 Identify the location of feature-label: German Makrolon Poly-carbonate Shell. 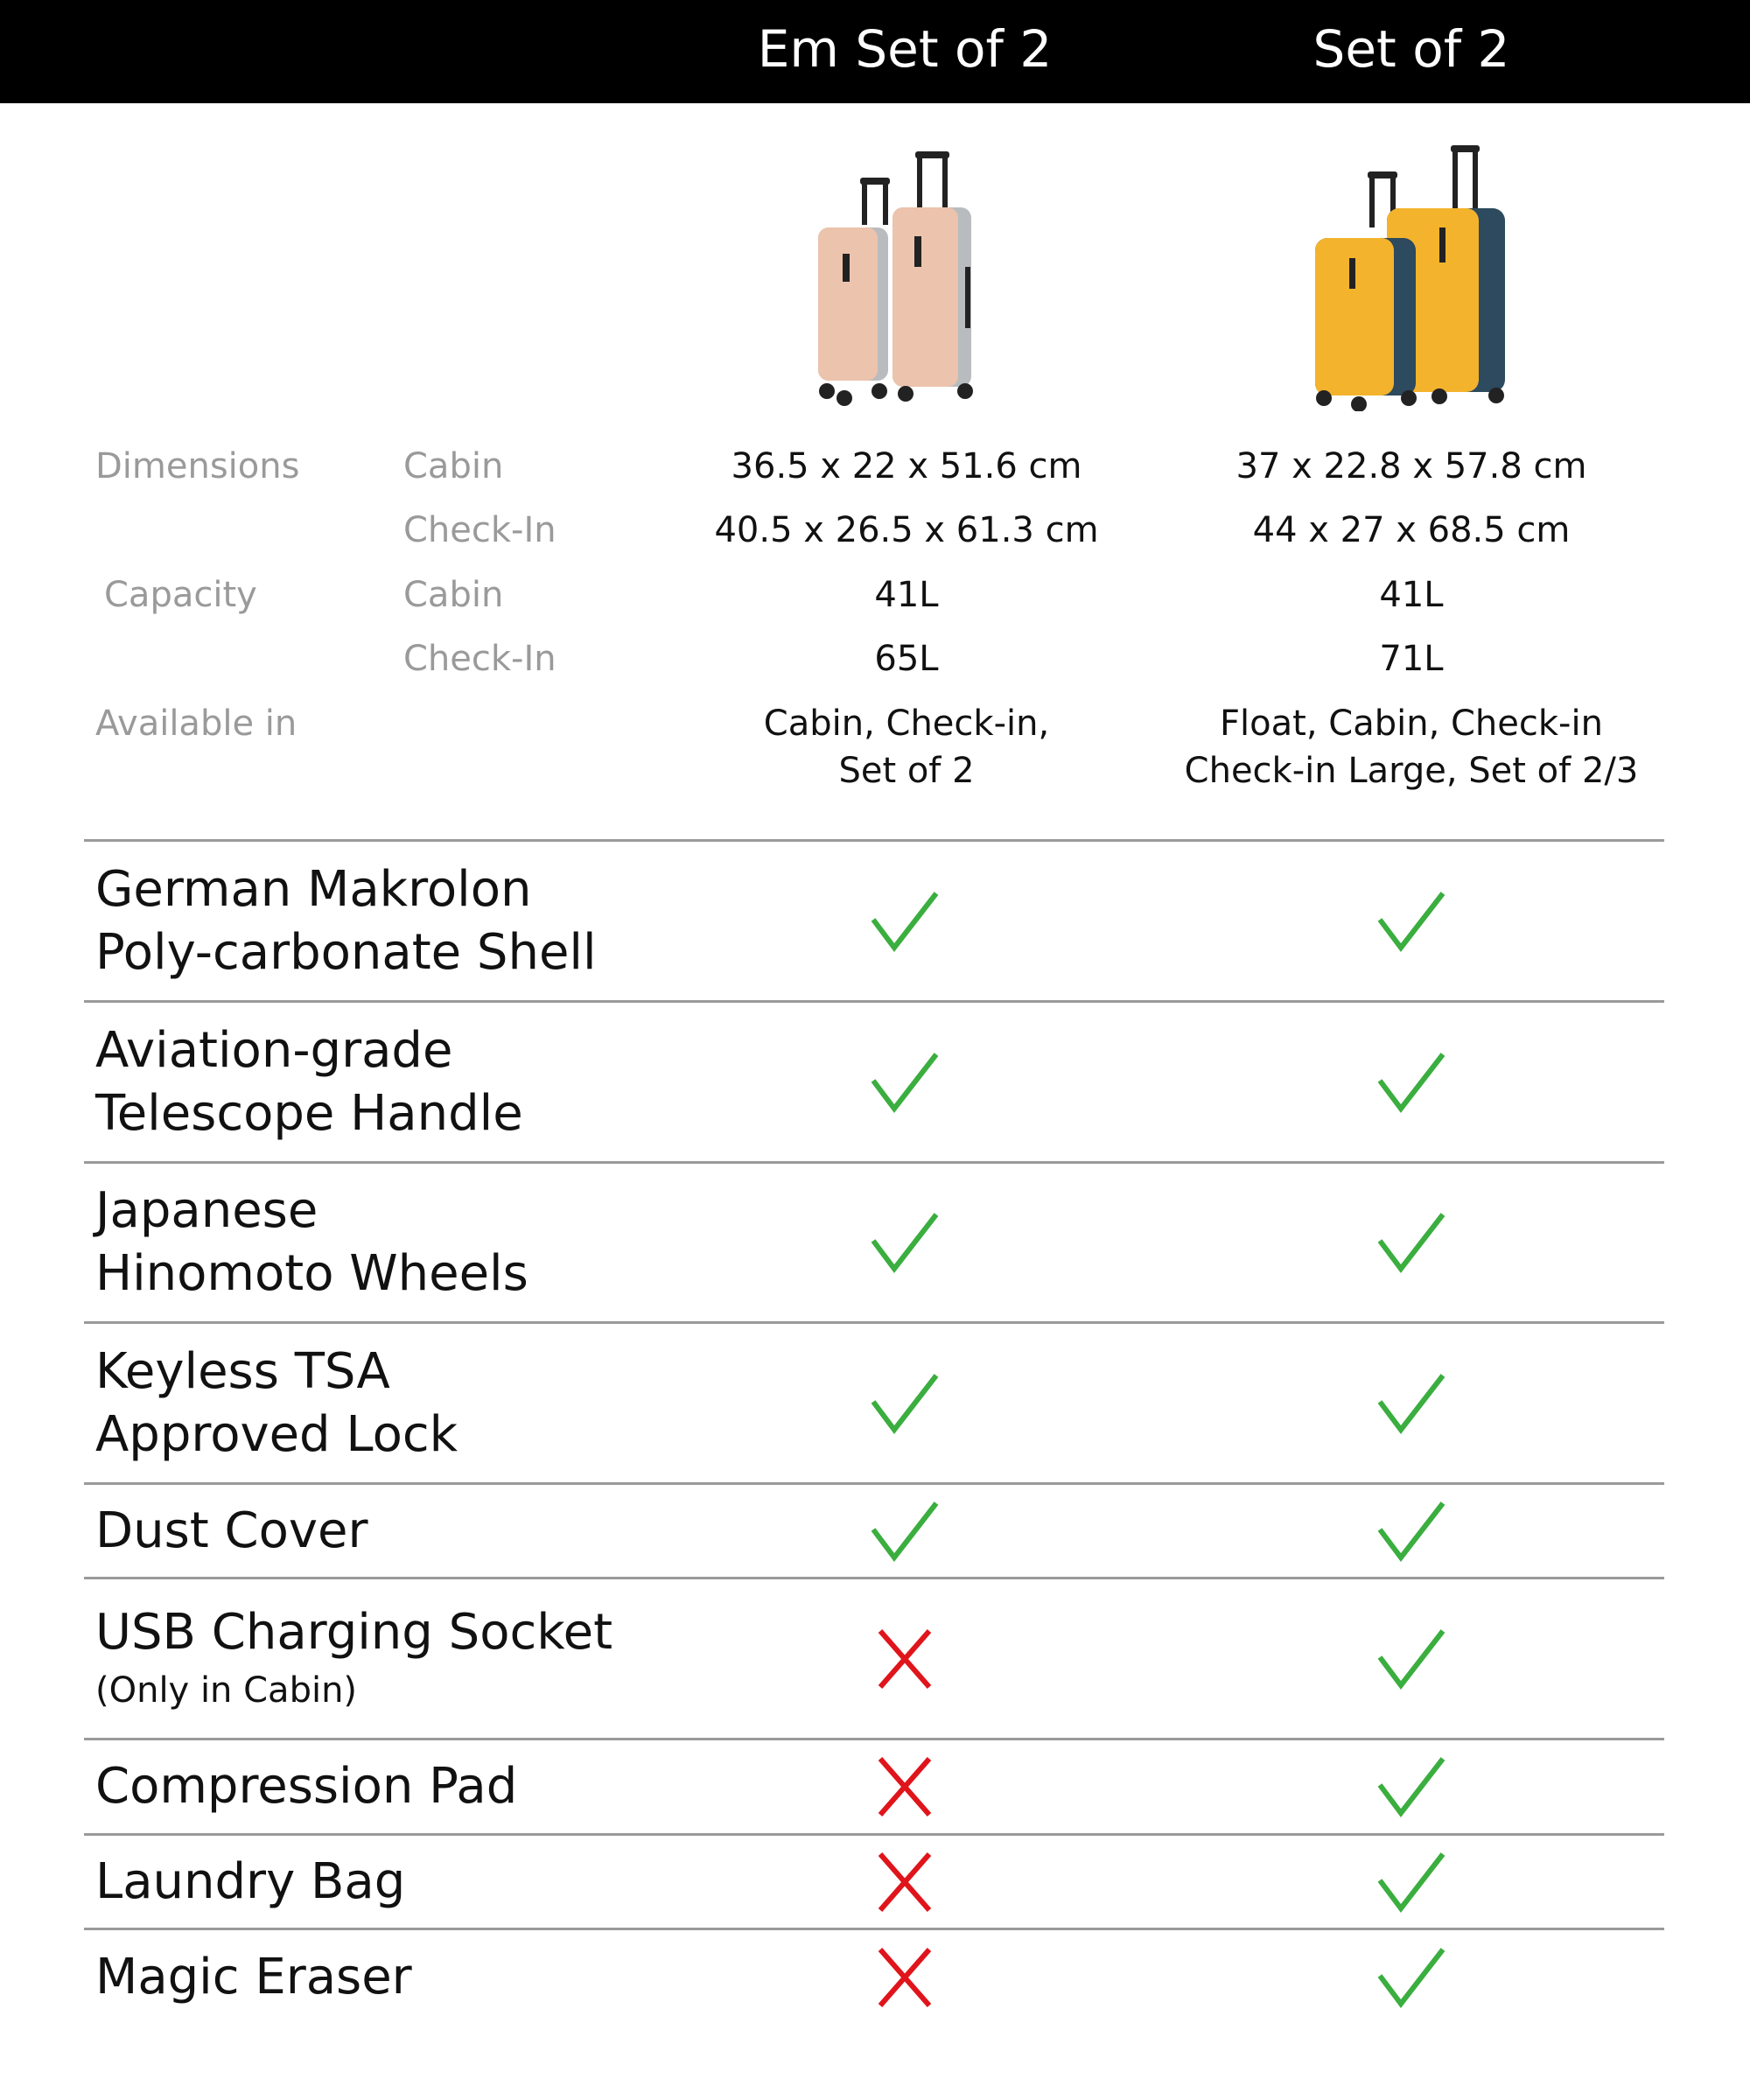
(346, 921).